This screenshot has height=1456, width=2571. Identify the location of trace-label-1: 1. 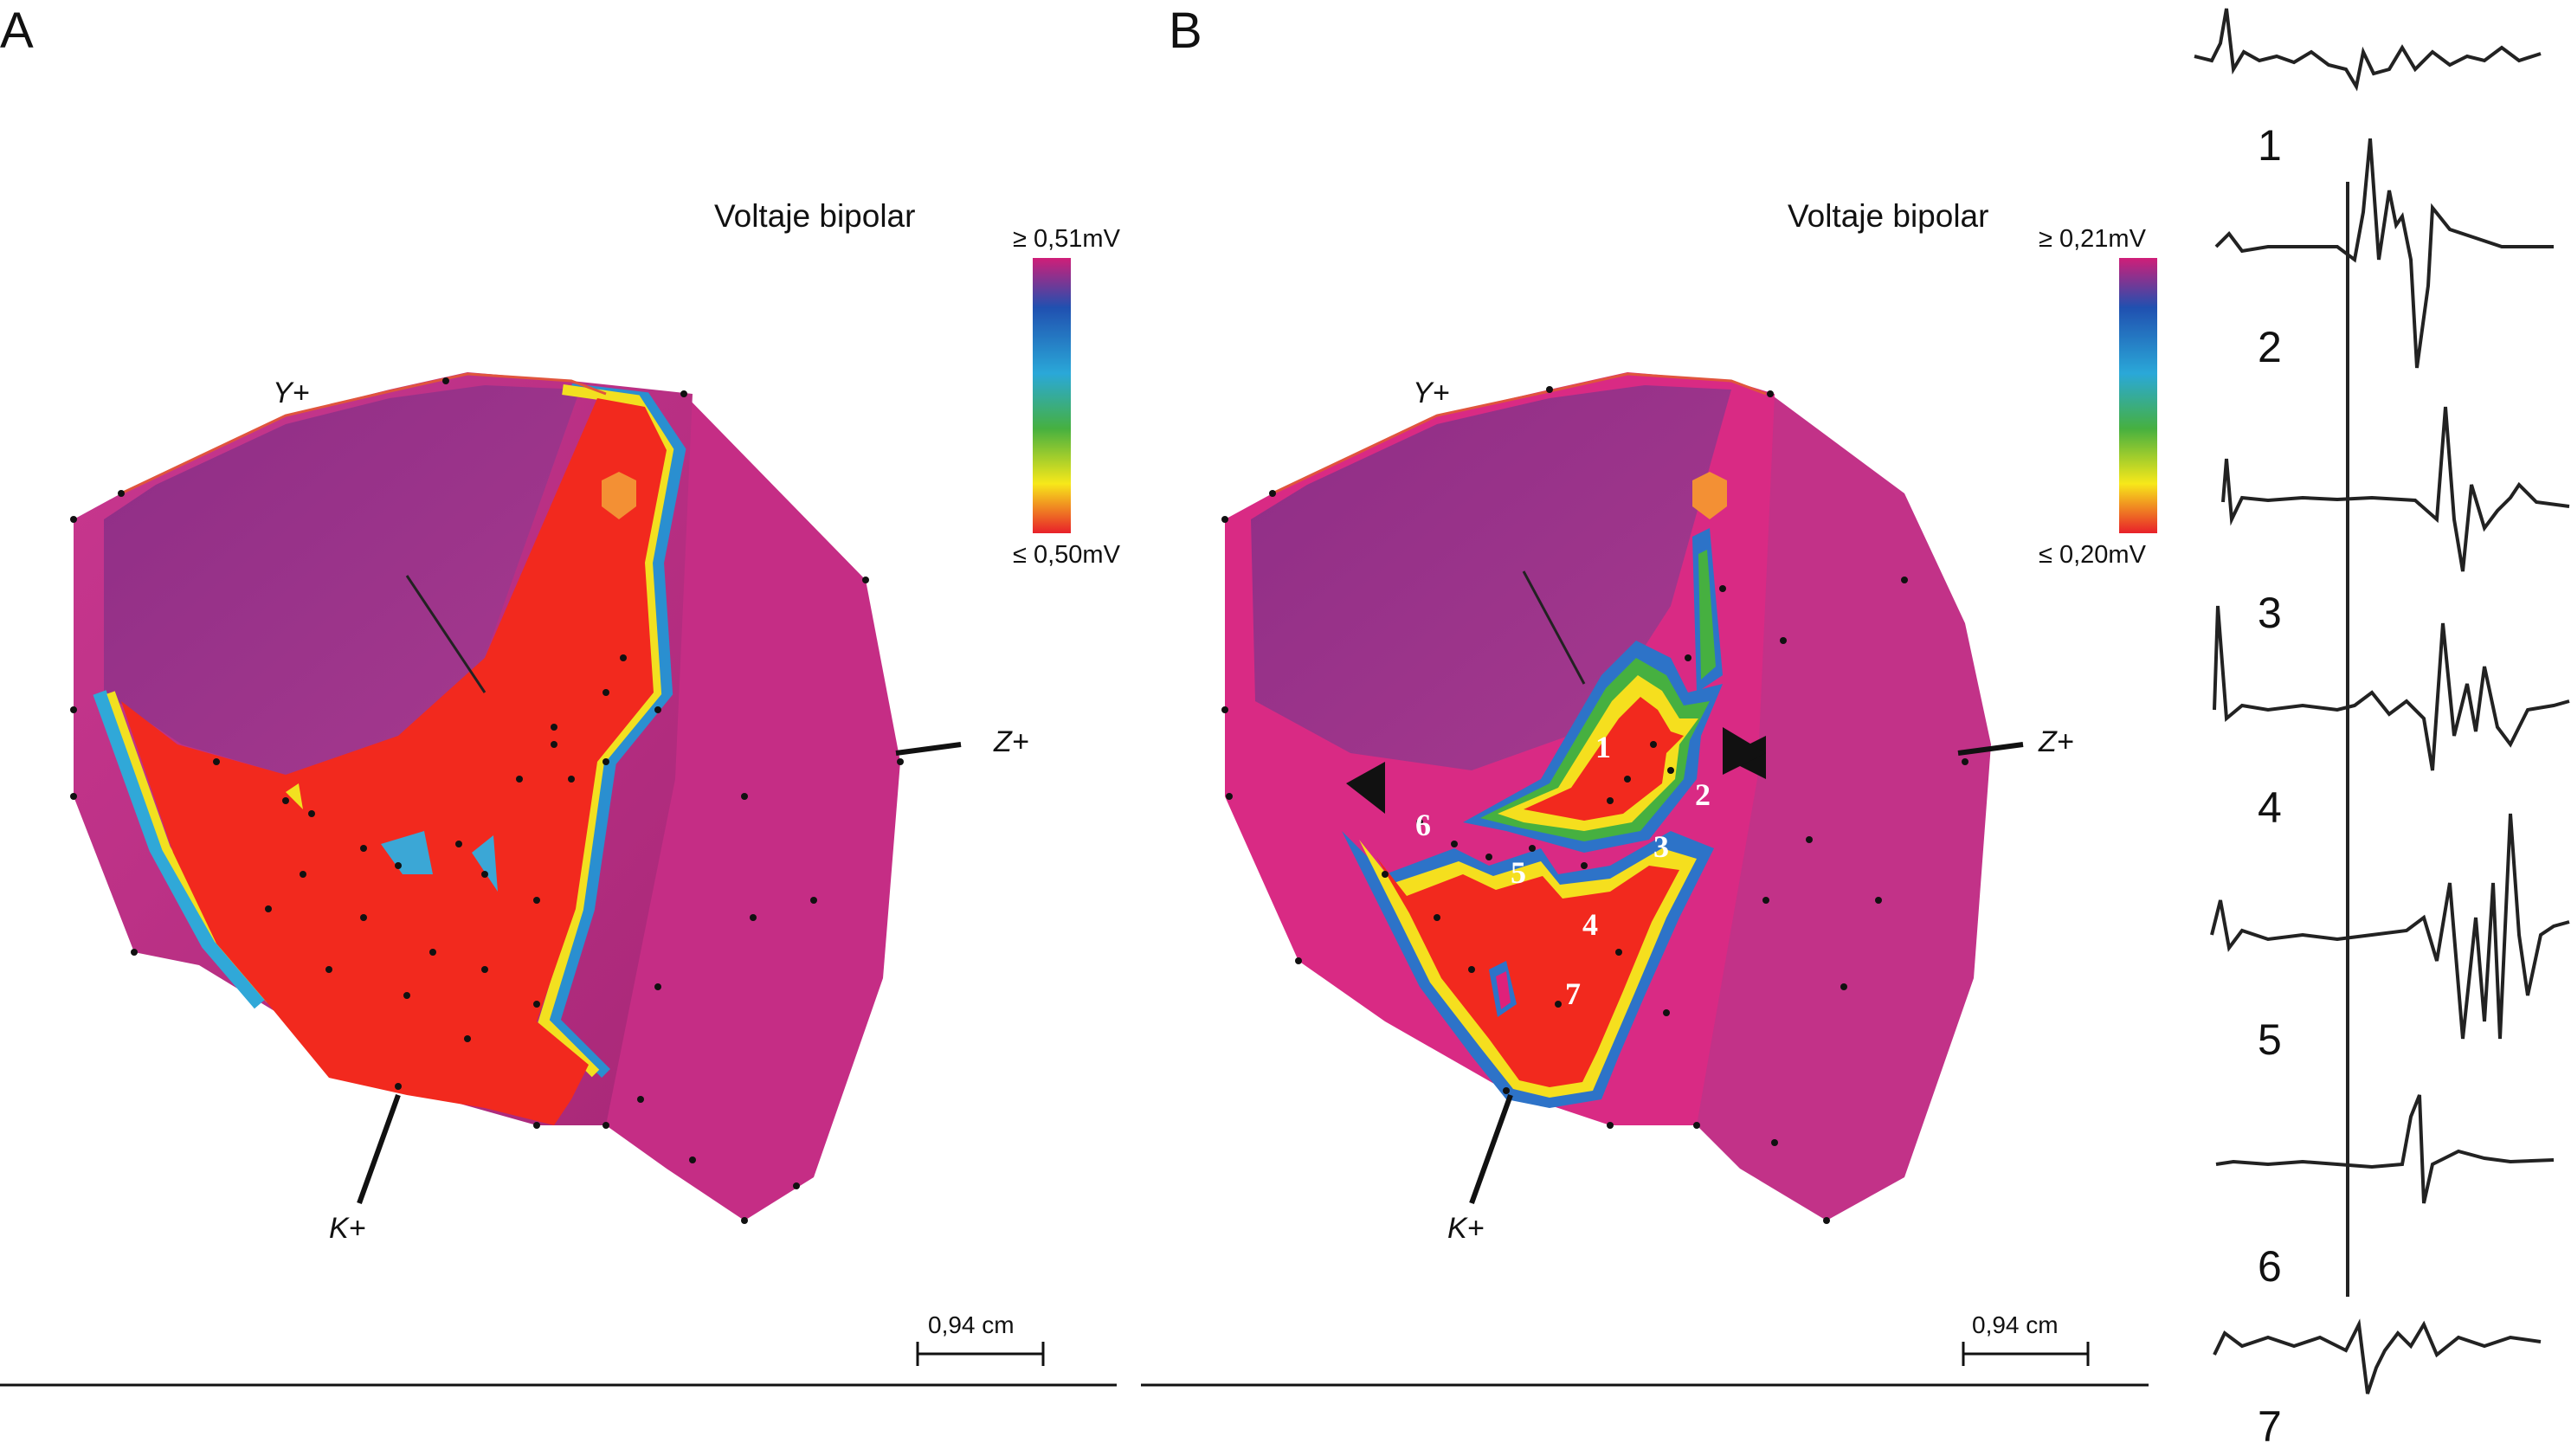
(2270, 145).